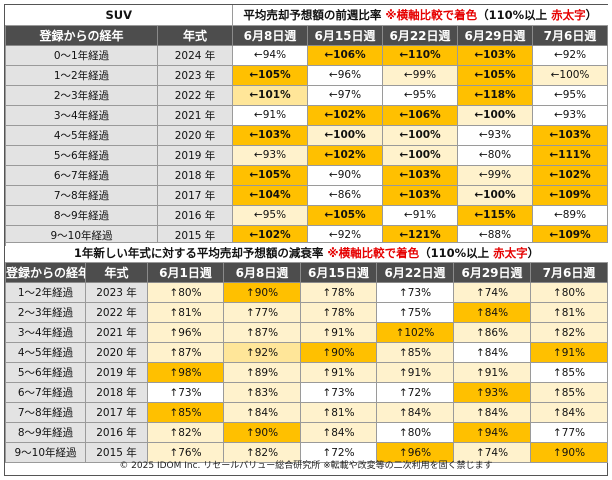 The width and height of the screenshot is (612, 480). Describe the element at coordinates (420, 95) in the screenshot. I see `ratio-cell: ←95%` at that location.